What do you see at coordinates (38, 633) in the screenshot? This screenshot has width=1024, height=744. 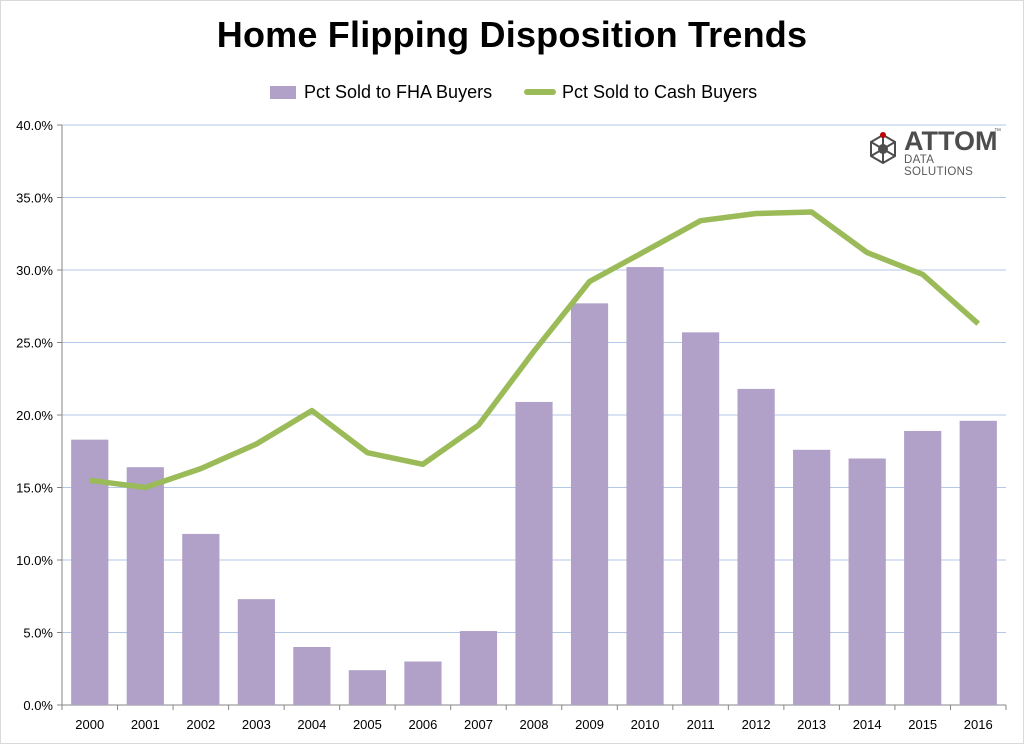 I see `y-tick-label: 5.0%` at bounding box center [38, 633].